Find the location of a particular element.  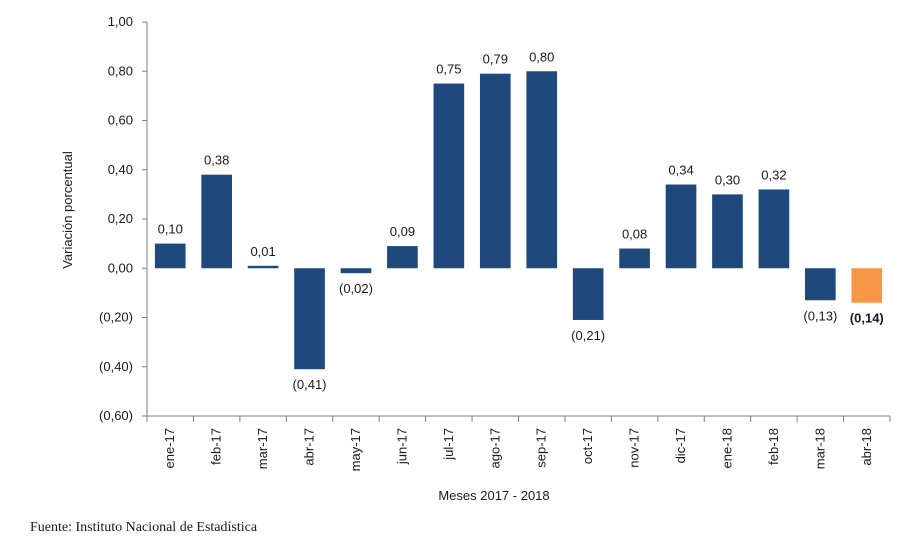

data-label: 0,79 is located at coordinates (495, 59).